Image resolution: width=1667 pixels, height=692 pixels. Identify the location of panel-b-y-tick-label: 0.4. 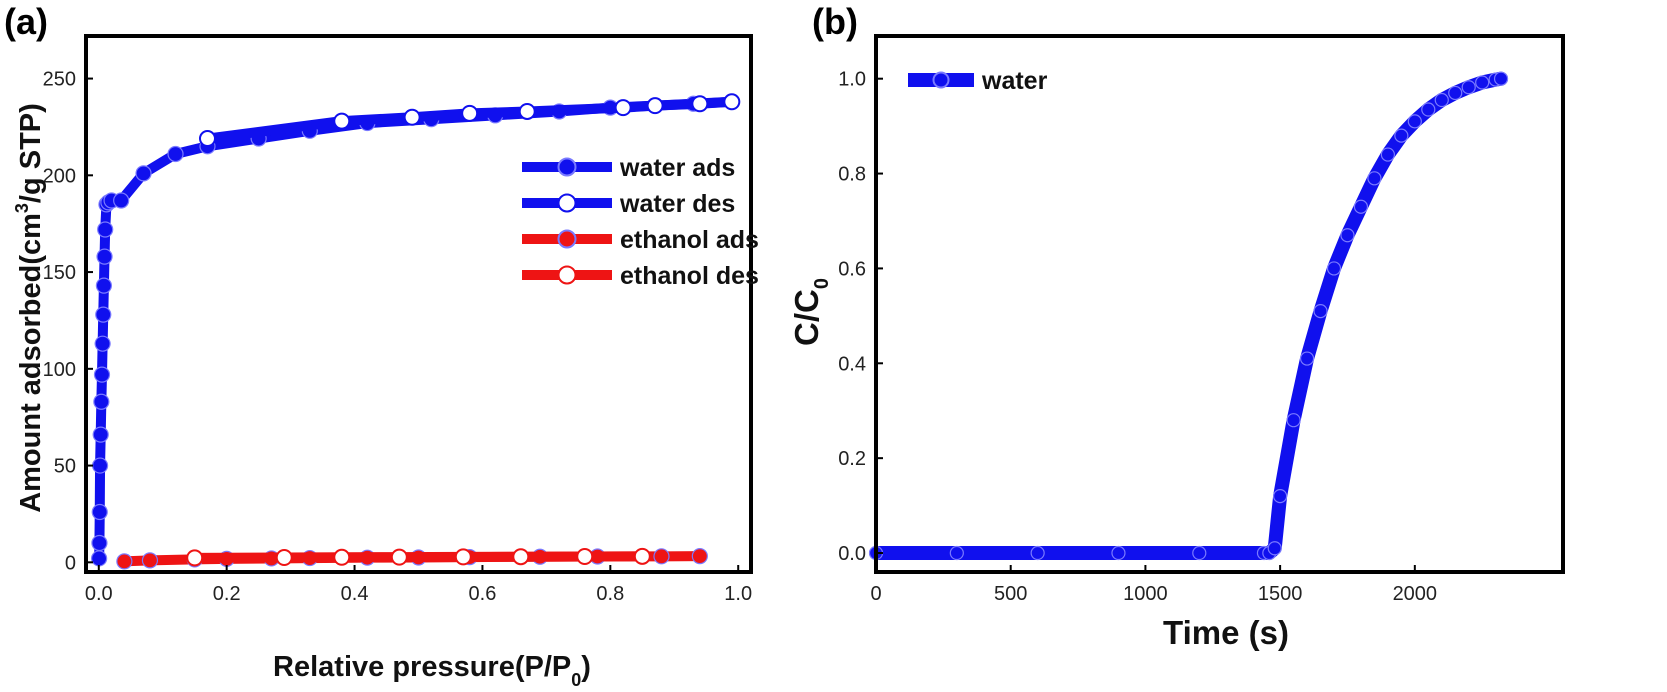
(852, 364).